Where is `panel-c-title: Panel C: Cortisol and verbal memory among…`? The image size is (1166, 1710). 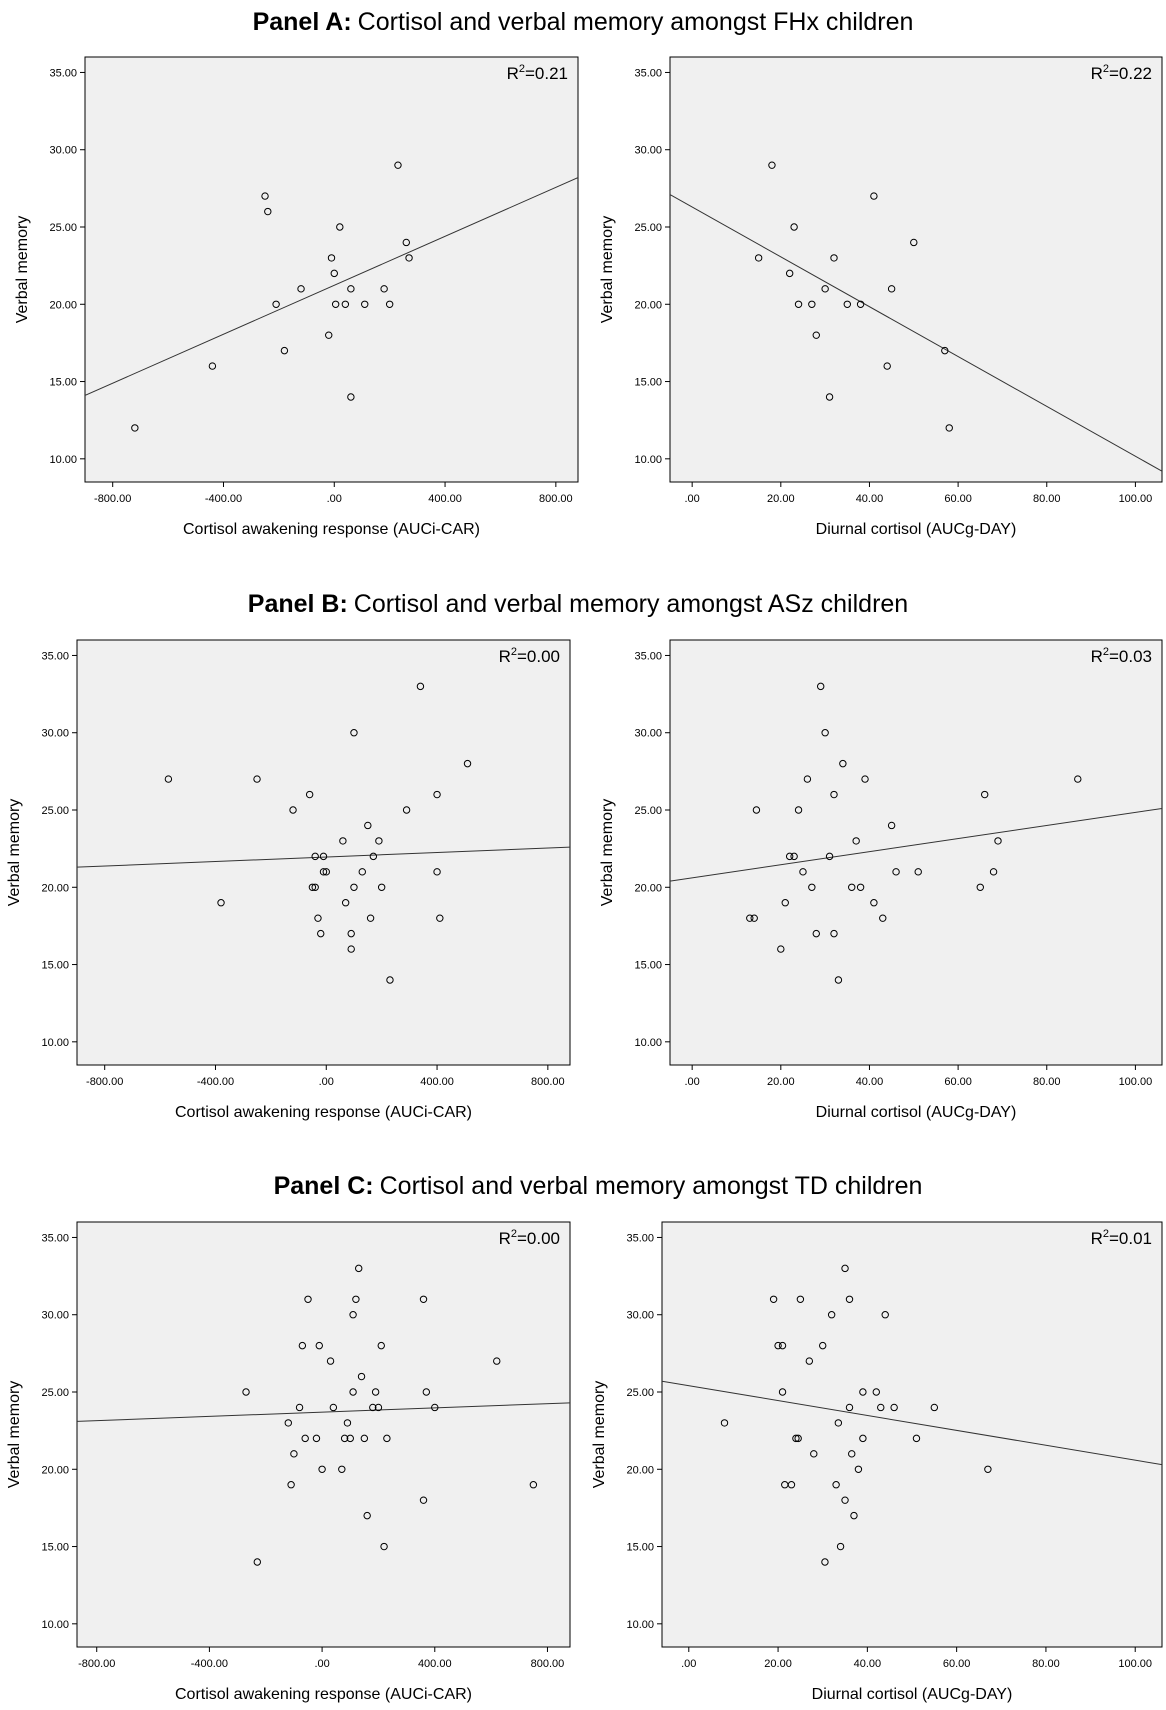
panel-c-title: Panel C: Cortisol and verbal memory among… is located at coordinates (598, 1186).